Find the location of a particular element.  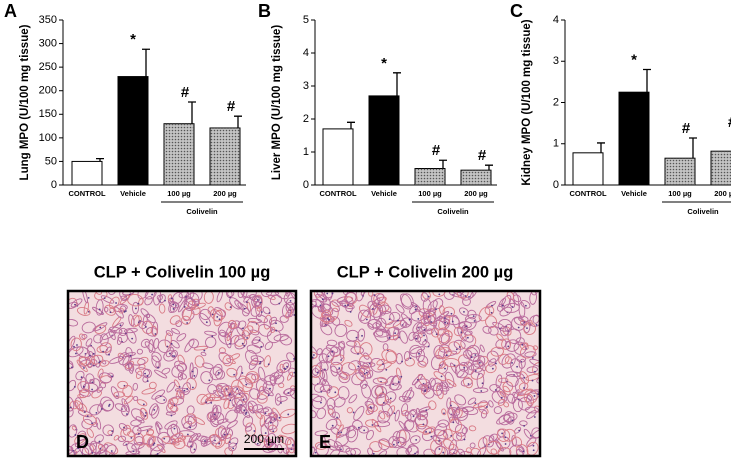

y-tick-label: 3 is located at coordinates (306, 86).